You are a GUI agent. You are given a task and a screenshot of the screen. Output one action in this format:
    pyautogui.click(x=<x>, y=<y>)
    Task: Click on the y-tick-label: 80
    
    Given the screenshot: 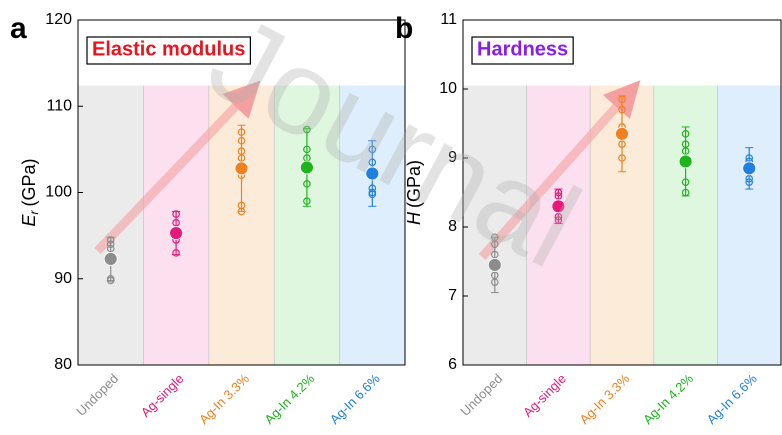 What is the action you would take?
    pyautogui.click(x=63, y=364)
    